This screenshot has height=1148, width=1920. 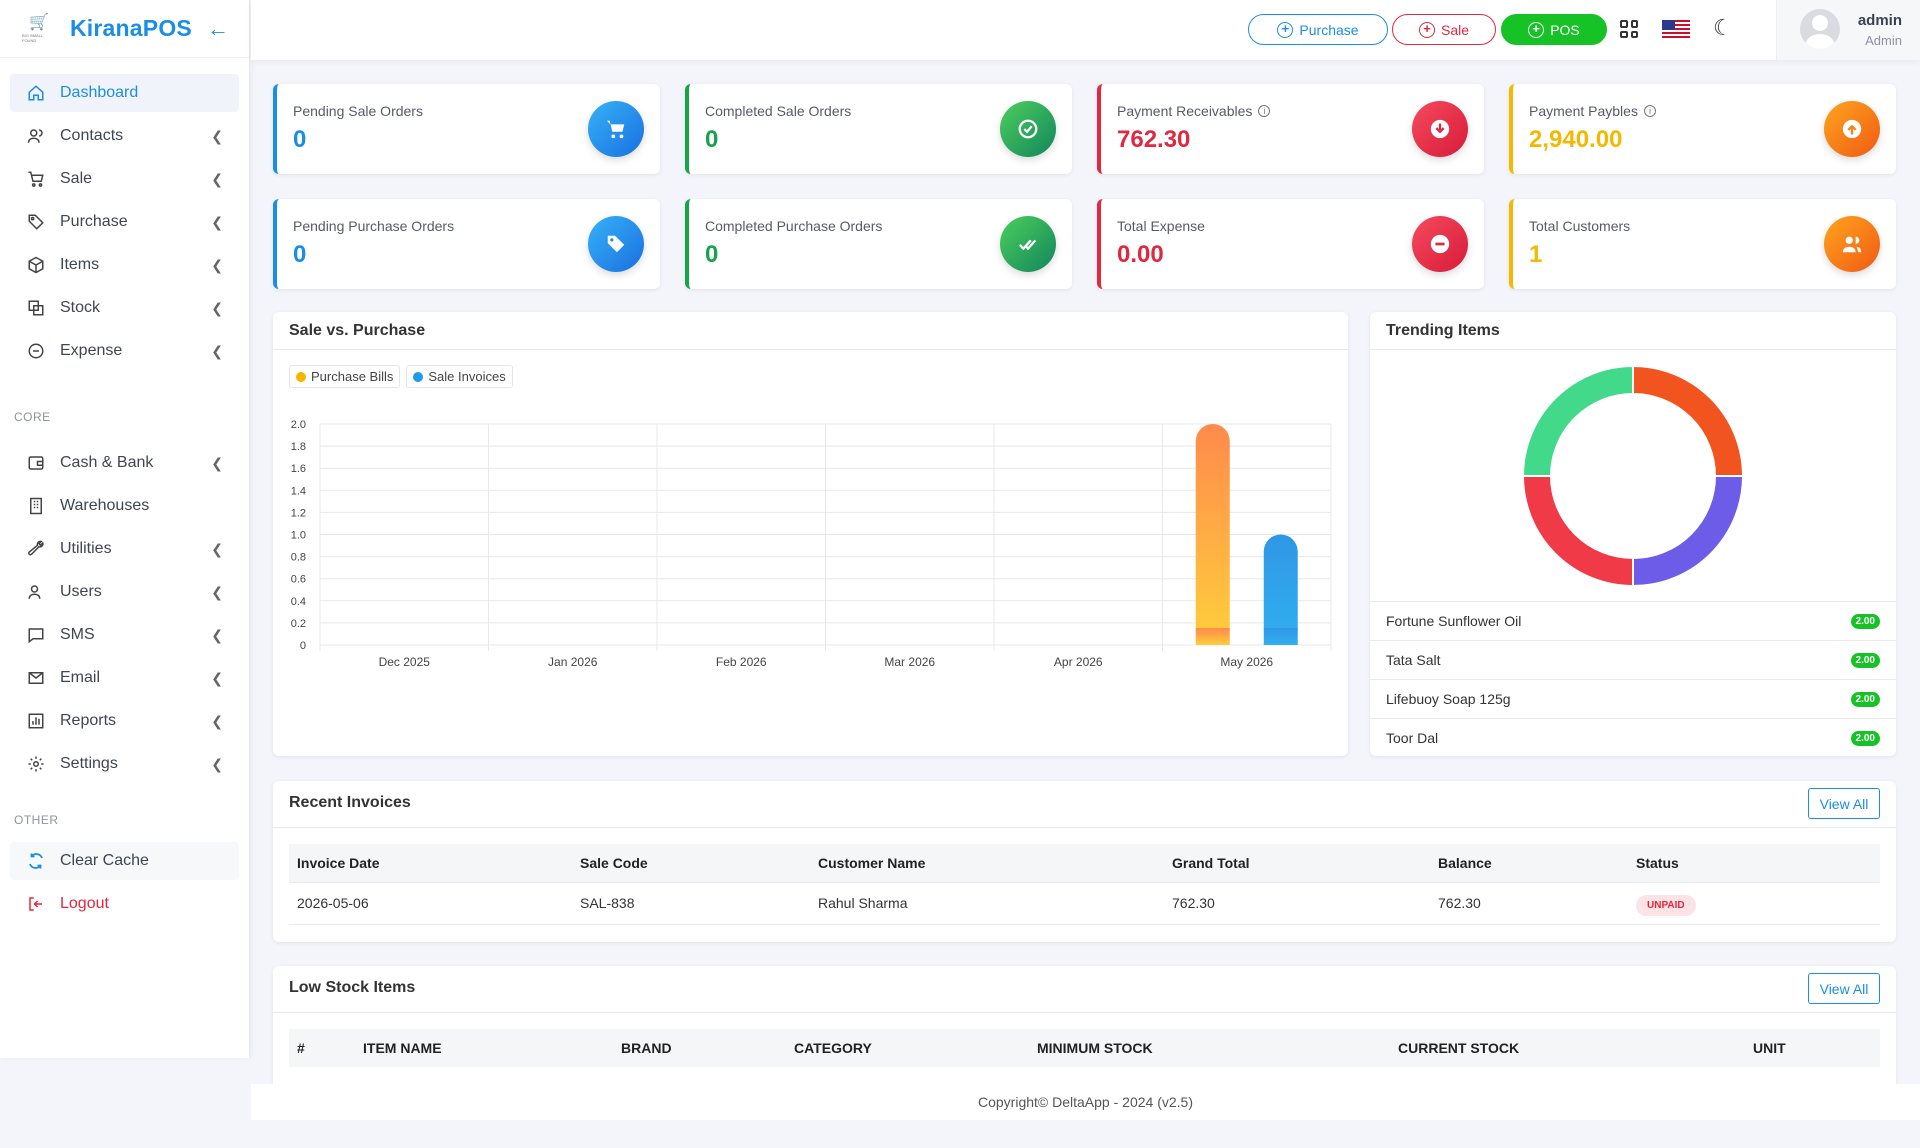 What do you see at coordinates (124, 93) in the screenshot?
I see `sidebar-item-dashboard: Dashboard` at bounding box center [124, 93].